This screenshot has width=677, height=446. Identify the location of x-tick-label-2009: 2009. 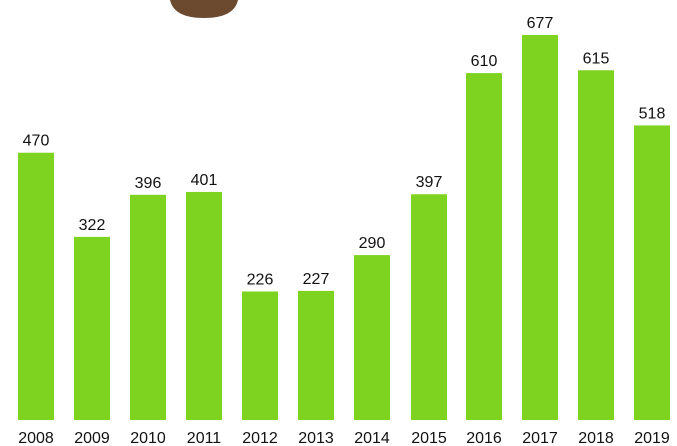
(92, 438).